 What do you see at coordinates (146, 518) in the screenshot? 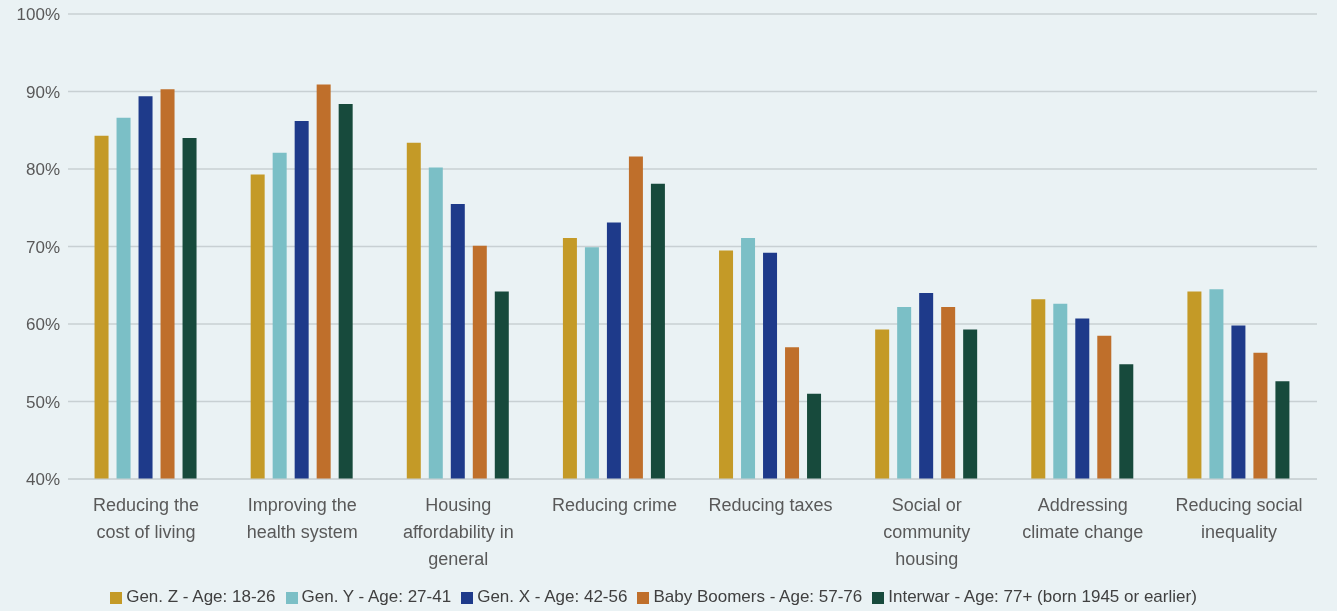
I see `x-tick-label: Reducing the cost of living` at bounding box center [146, 518].